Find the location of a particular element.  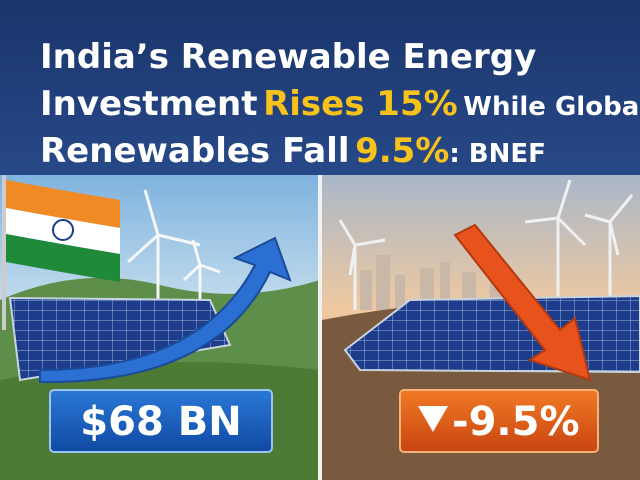

headline-line-1: India’s Renewable Energy is located at coordinates (288, 57).